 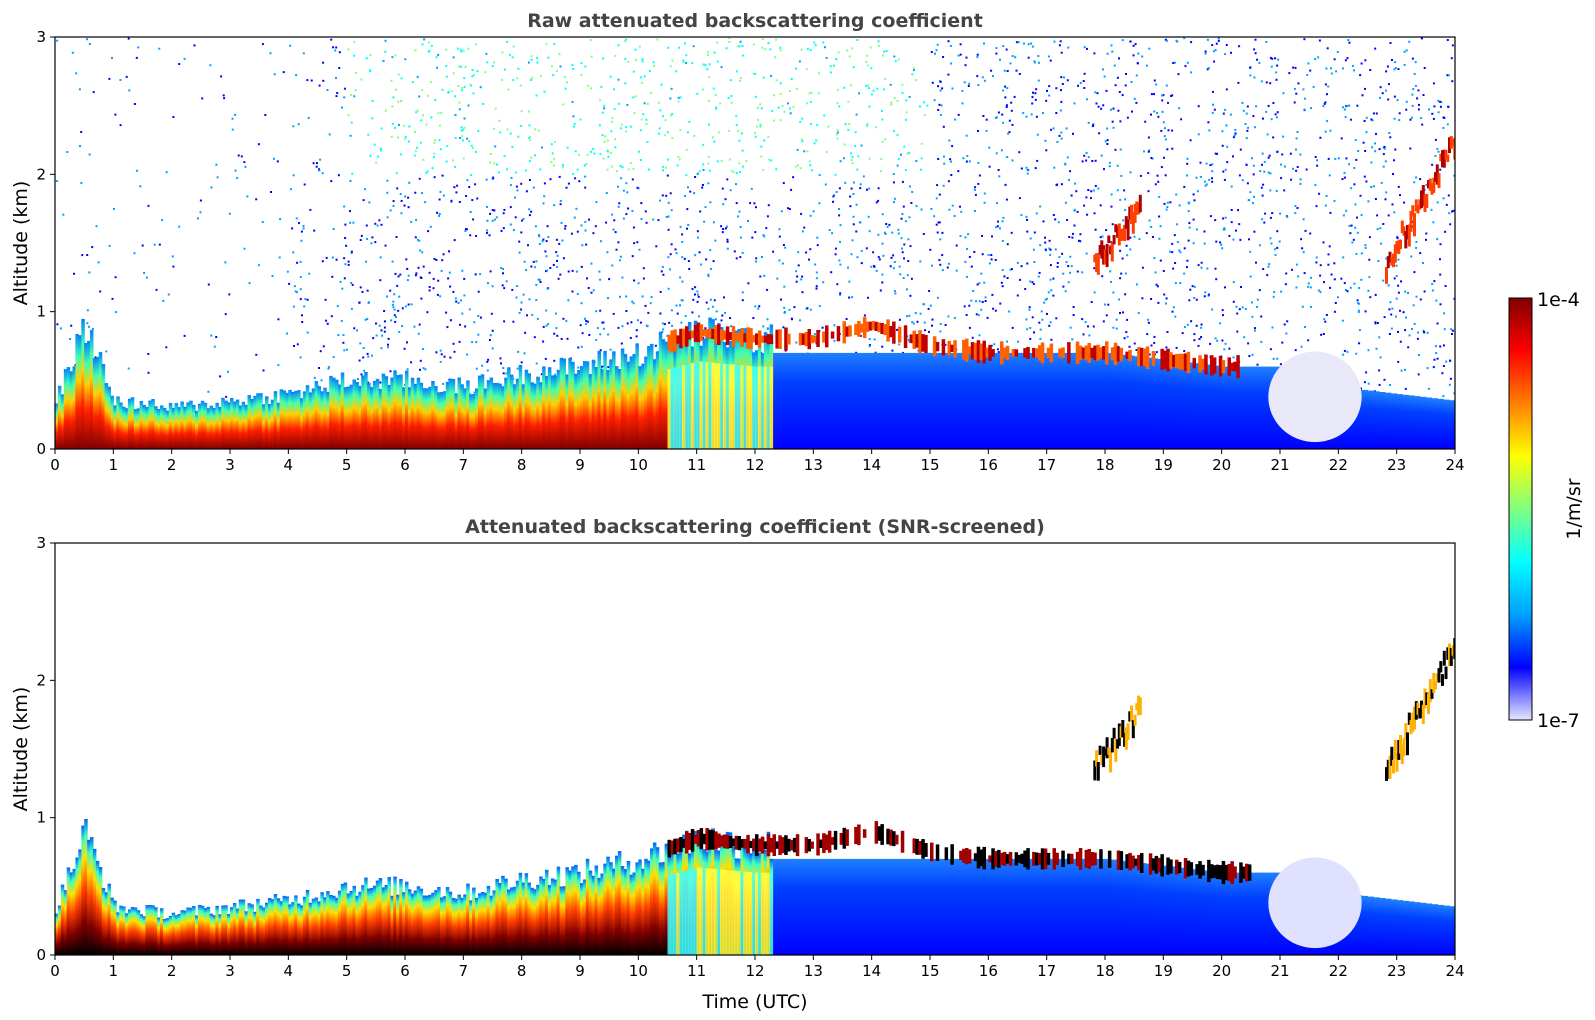 I want to click on panel-raw-x-ticks: 0 1 2 3 4 5 6 7 8 9 10 11 12 13 14 15 16 17 18 19 20 21 22 23 24, so click(x=757, y=461).